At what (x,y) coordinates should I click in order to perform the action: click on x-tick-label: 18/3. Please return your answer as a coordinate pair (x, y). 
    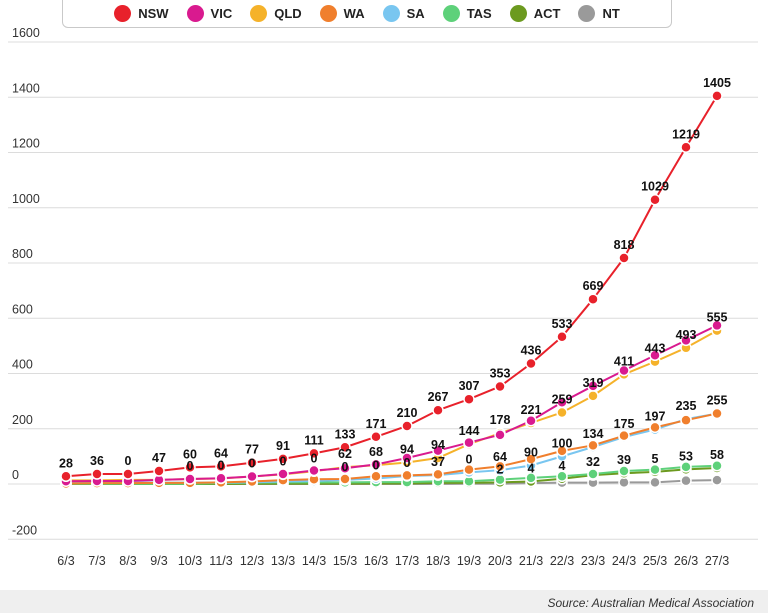
    Looking at the image, I should click on (438, 561).